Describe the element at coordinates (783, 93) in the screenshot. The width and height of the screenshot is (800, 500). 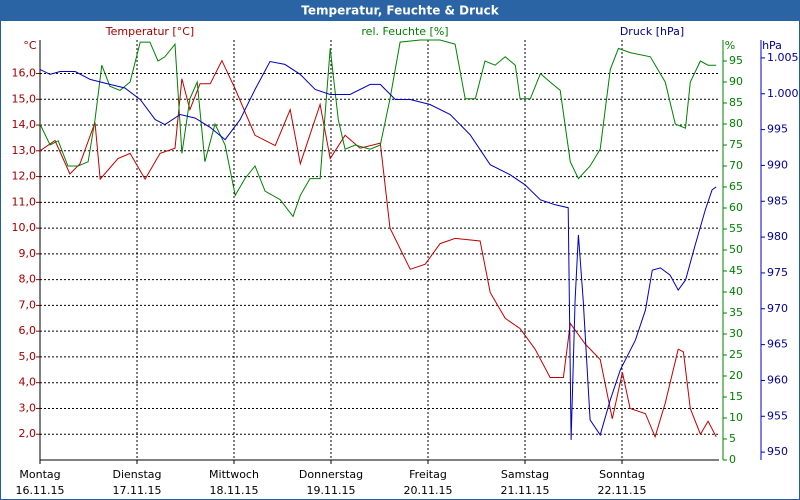
I see `y3-tick-label: 1.000` at that location.